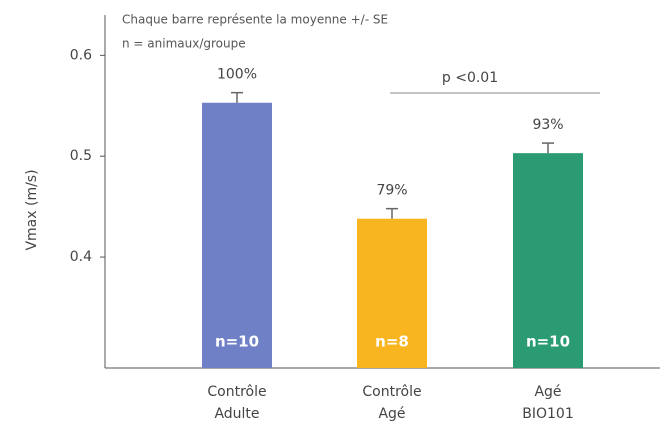  What do you see at coordinates (184, 44) in the screenshot?
I see `note: n = animaux/groupe` at bounding box center [184, 44].